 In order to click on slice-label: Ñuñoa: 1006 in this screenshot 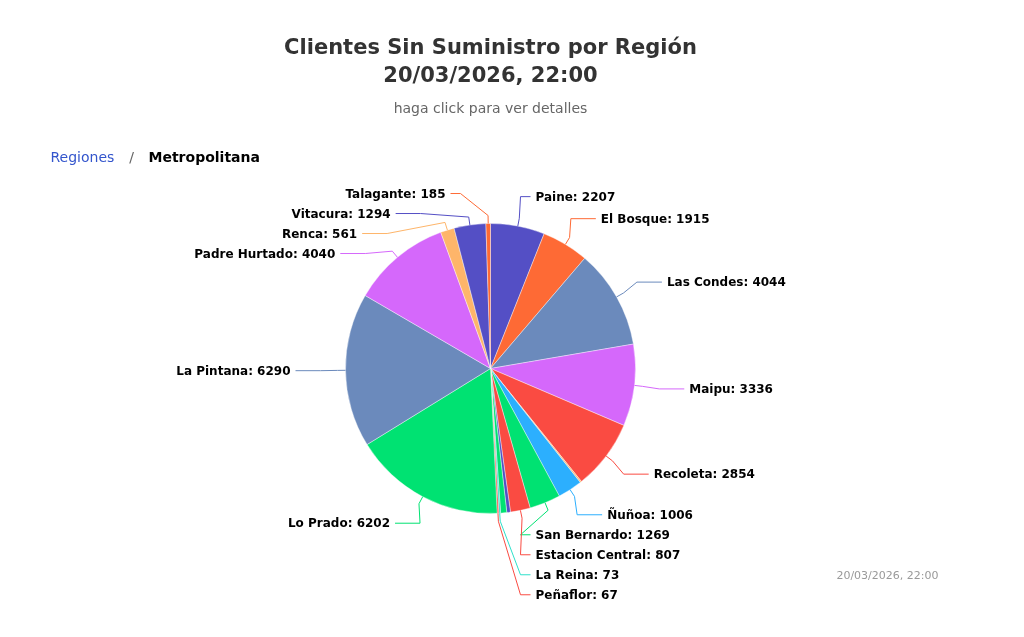, I will do `click(650, 514)`.